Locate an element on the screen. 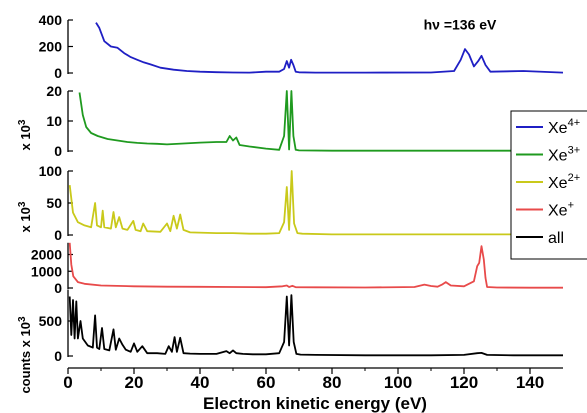 This screenshot has width=587, height=413. y-tick-label-all: 500 is located at coordinates (51, 321).